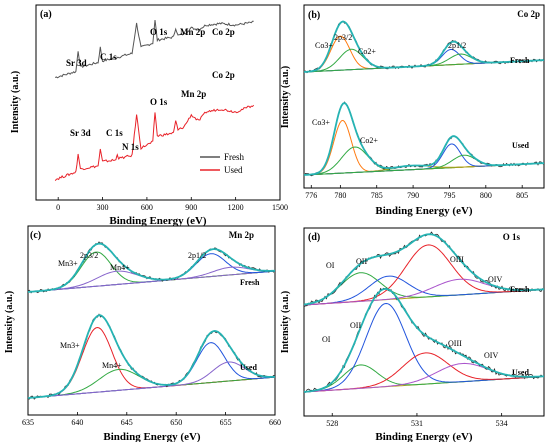  What do you see at coordinates (152, 436) in the screenshot?
I see `panel-c-xlabel: Binding Energy (eV)` at bounding box center [152, 436].